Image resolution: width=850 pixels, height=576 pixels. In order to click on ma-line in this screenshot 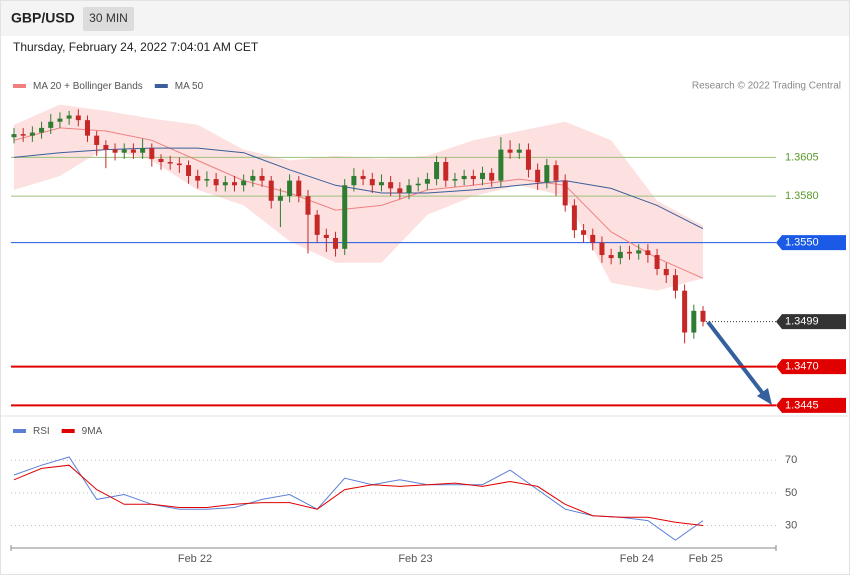, I will do `click(358, 188)`.